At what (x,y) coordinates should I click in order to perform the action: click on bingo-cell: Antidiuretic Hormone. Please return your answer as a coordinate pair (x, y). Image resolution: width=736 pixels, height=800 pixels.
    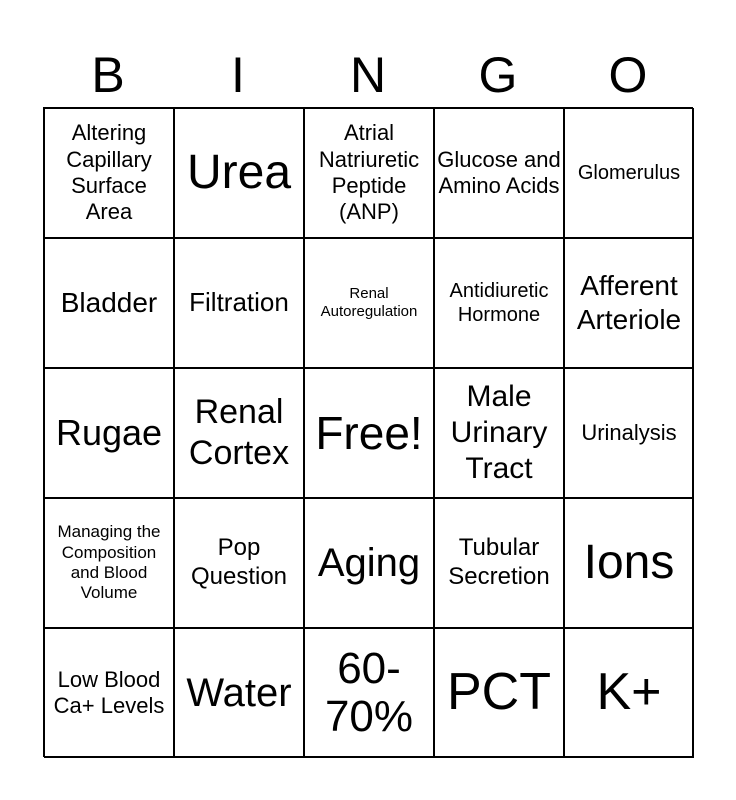
    Looking at the image, I should click on (499, 303).